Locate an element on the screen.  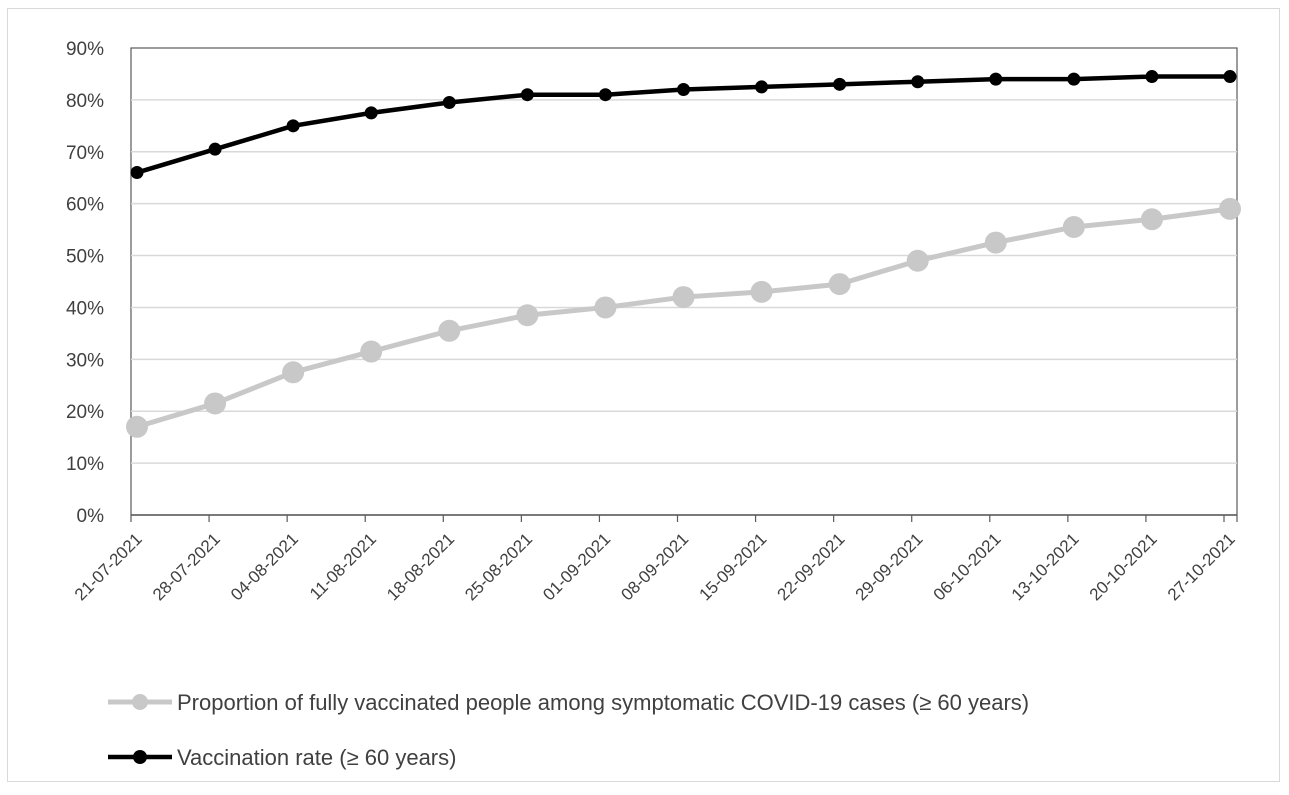
y-tick-label: 70% is located at coordinates (85, 153).